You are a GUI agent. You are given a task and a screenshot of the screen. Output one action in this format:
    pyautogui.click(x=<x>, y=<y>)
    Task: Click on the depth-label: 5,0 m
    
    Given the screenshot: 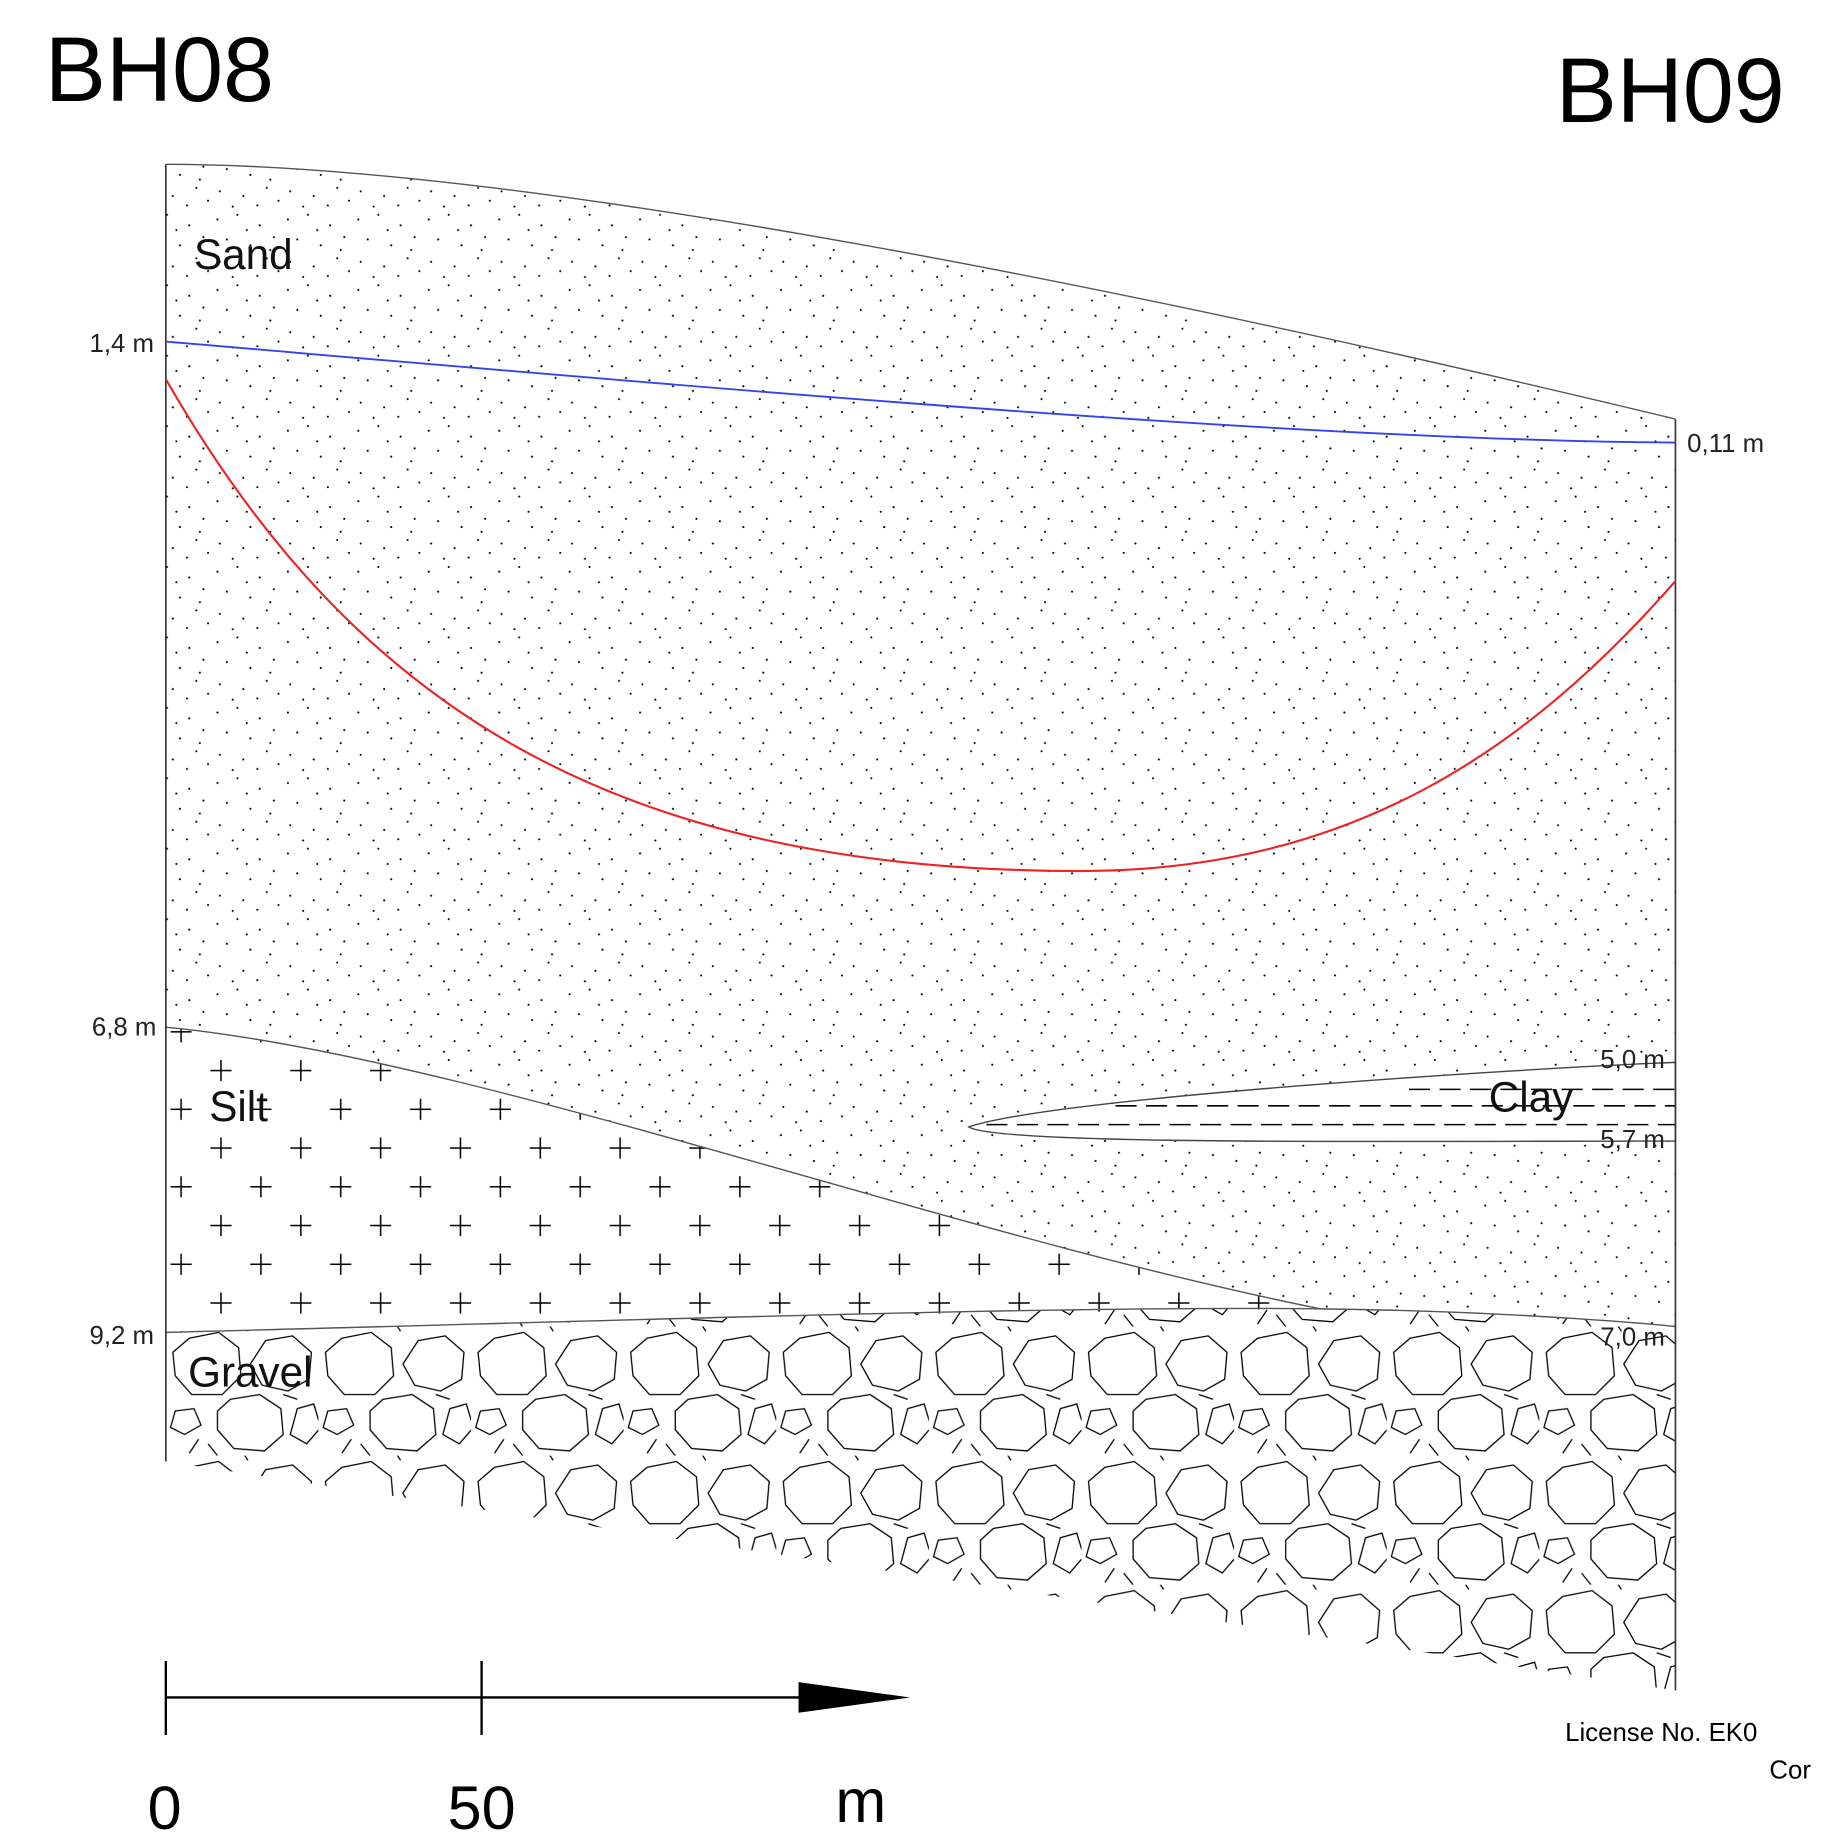 What is the action you would take?
    pyautogui.click(x=1632, y=1060)
    